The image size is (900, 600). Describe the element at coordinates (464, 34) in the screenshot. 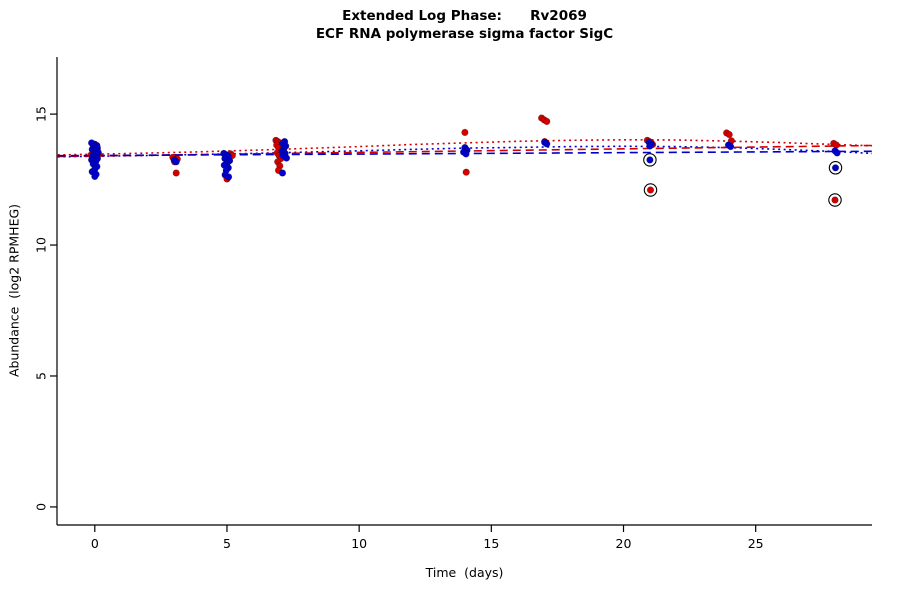

I see `chart-subtitle: ECF RNA polymerase sigma factor SigC` at that location.